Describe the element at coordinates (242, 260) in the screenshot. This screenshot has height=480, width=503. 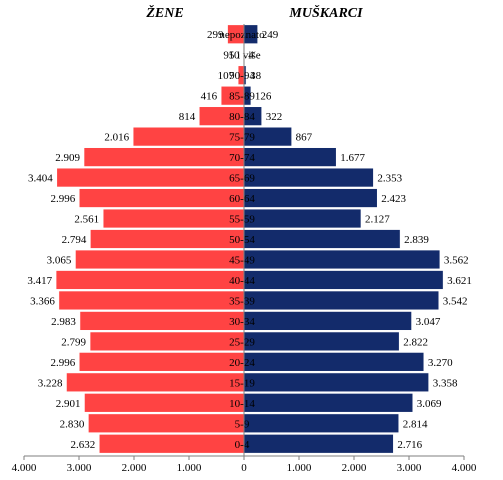
I see `category-label-11: 45-49` at that location.